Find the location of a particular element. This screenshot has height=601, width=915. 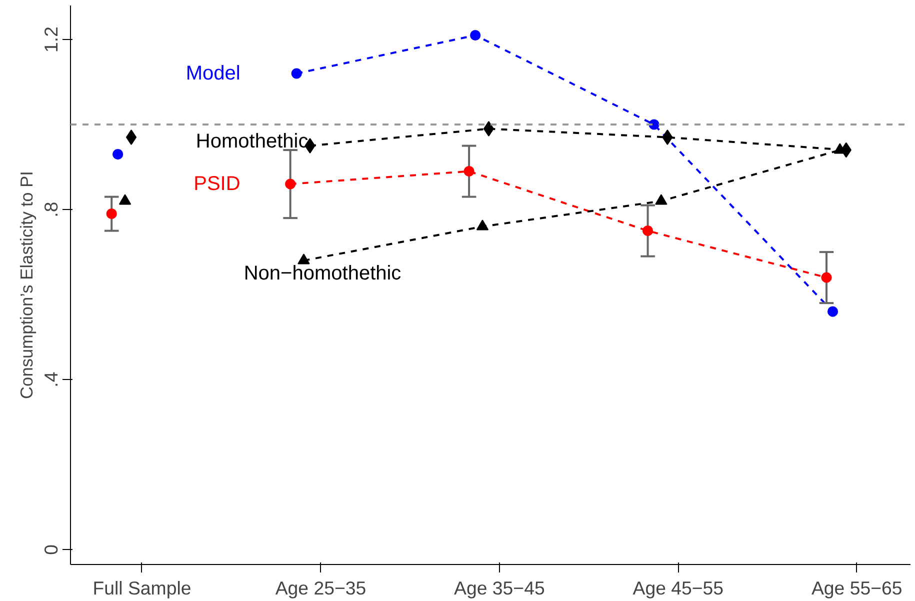

x-tick-label: Age 35−45 is located at coordinates (499, 588).